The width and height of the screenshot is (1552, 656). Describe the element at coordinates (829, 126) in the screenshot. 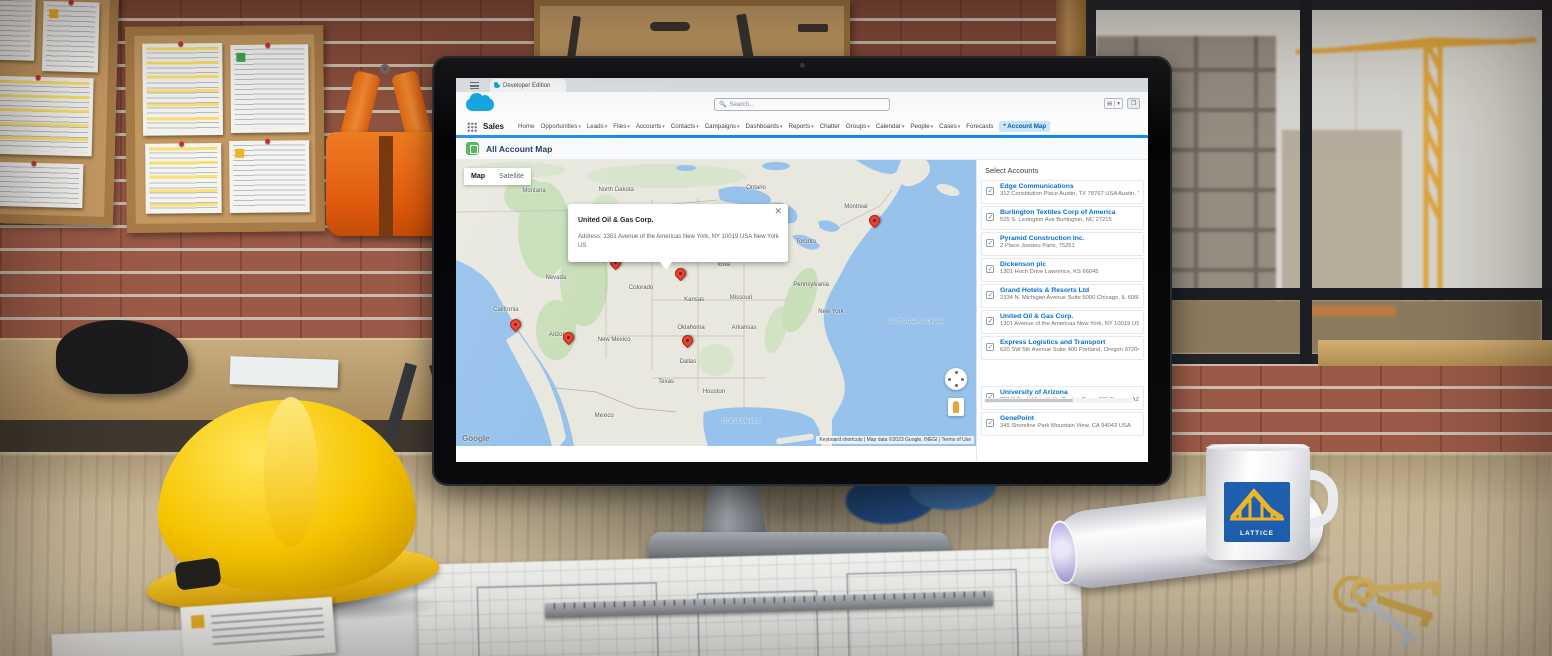

I see `nav-tab: Chatter ▾` at that location.